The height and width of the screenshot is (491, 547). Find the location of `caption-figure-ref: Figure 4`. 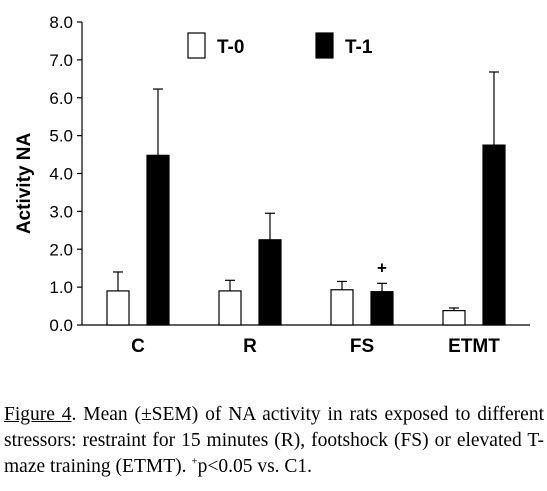

caption-figure-ref: Figure 4 is located at coordinates (38, 414).